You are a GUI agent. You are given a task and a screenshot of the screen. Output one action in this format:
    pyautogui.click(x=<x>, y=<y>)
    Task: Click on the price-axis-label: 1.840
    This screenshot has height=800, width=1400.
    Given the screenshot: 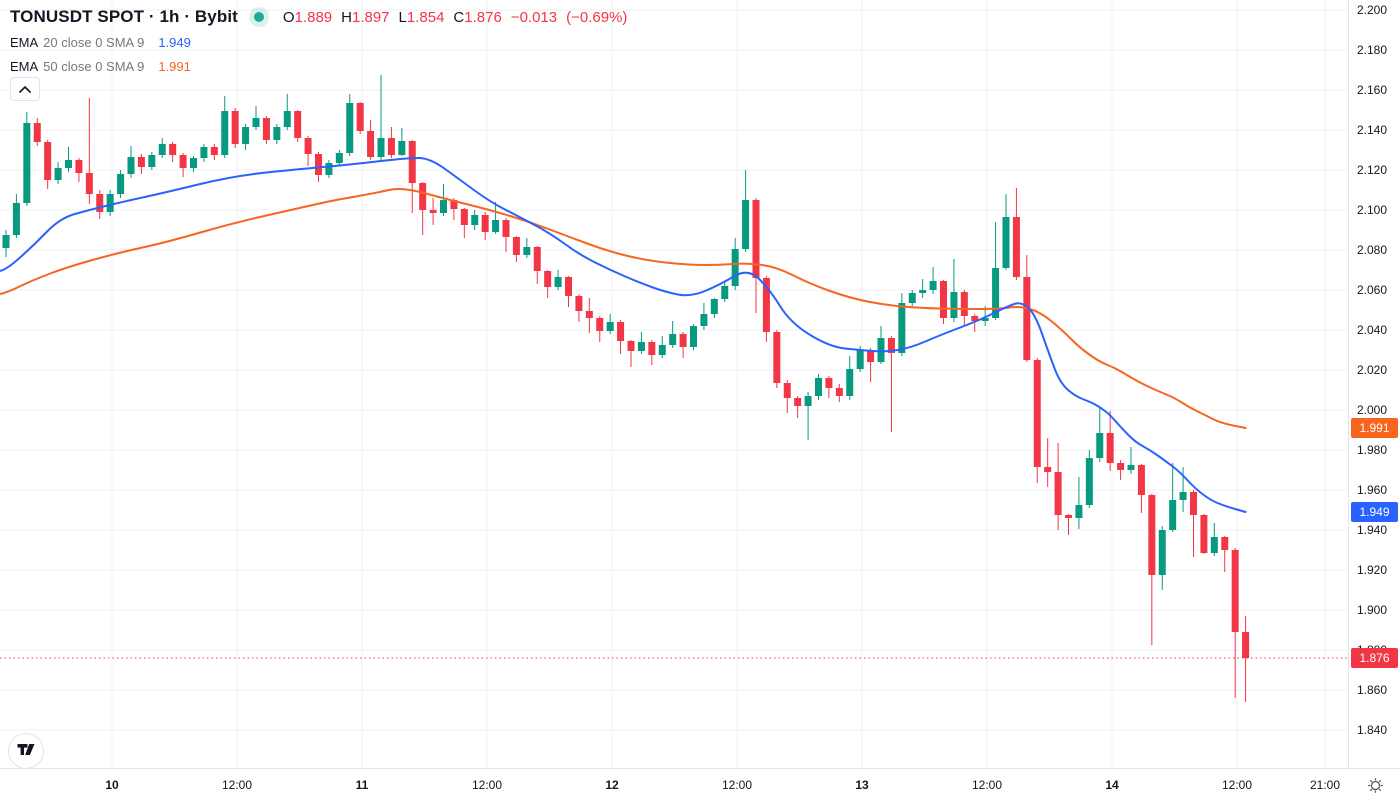 What is the action you would take?
    pyautogui.click(x=1372, y=730)
    